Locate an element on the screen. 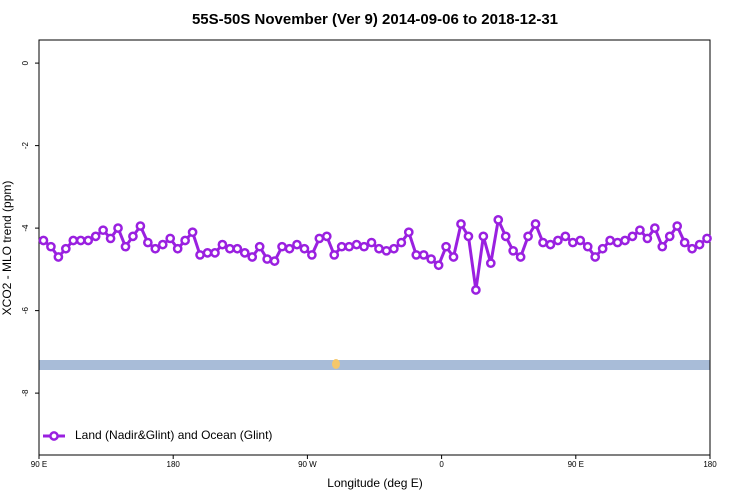  x-tick-label: 90 W is located at coordinates (307, 464).